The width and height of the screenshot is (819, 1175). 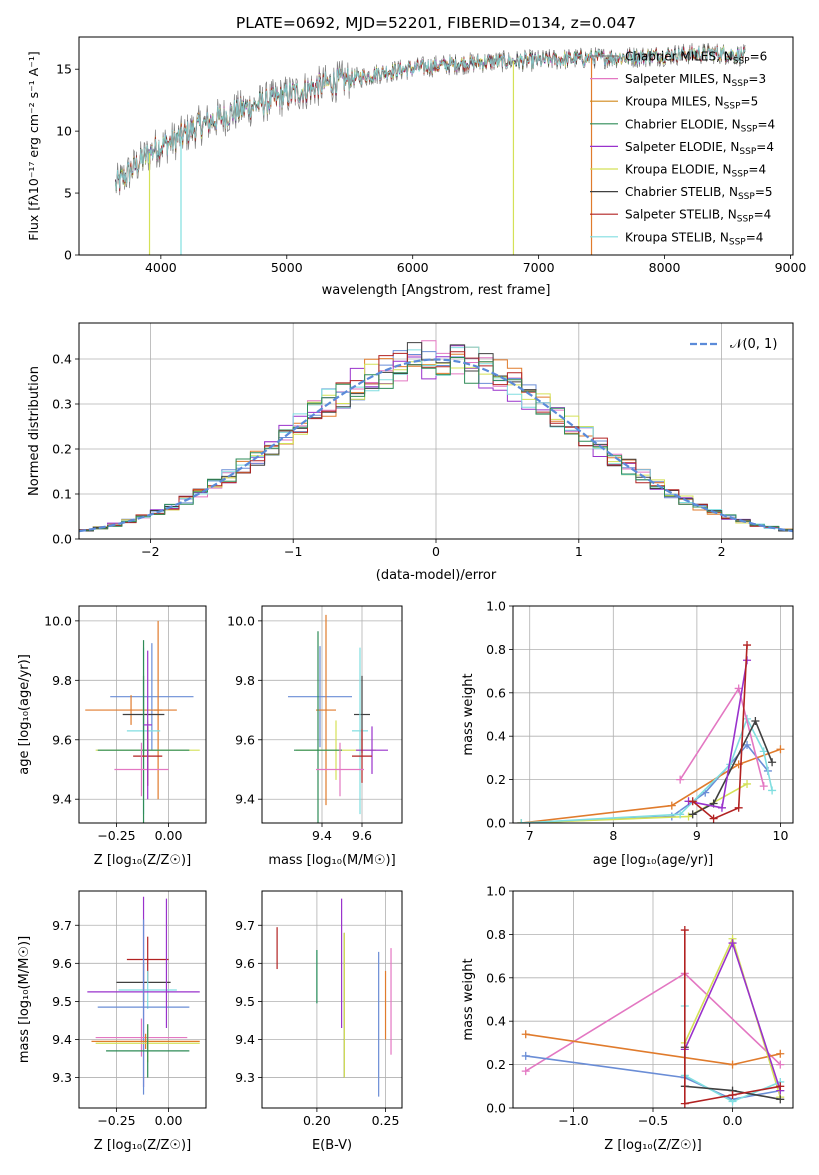 I want to click on x-tick-label: −0.5, so click(x=653, y=1120).